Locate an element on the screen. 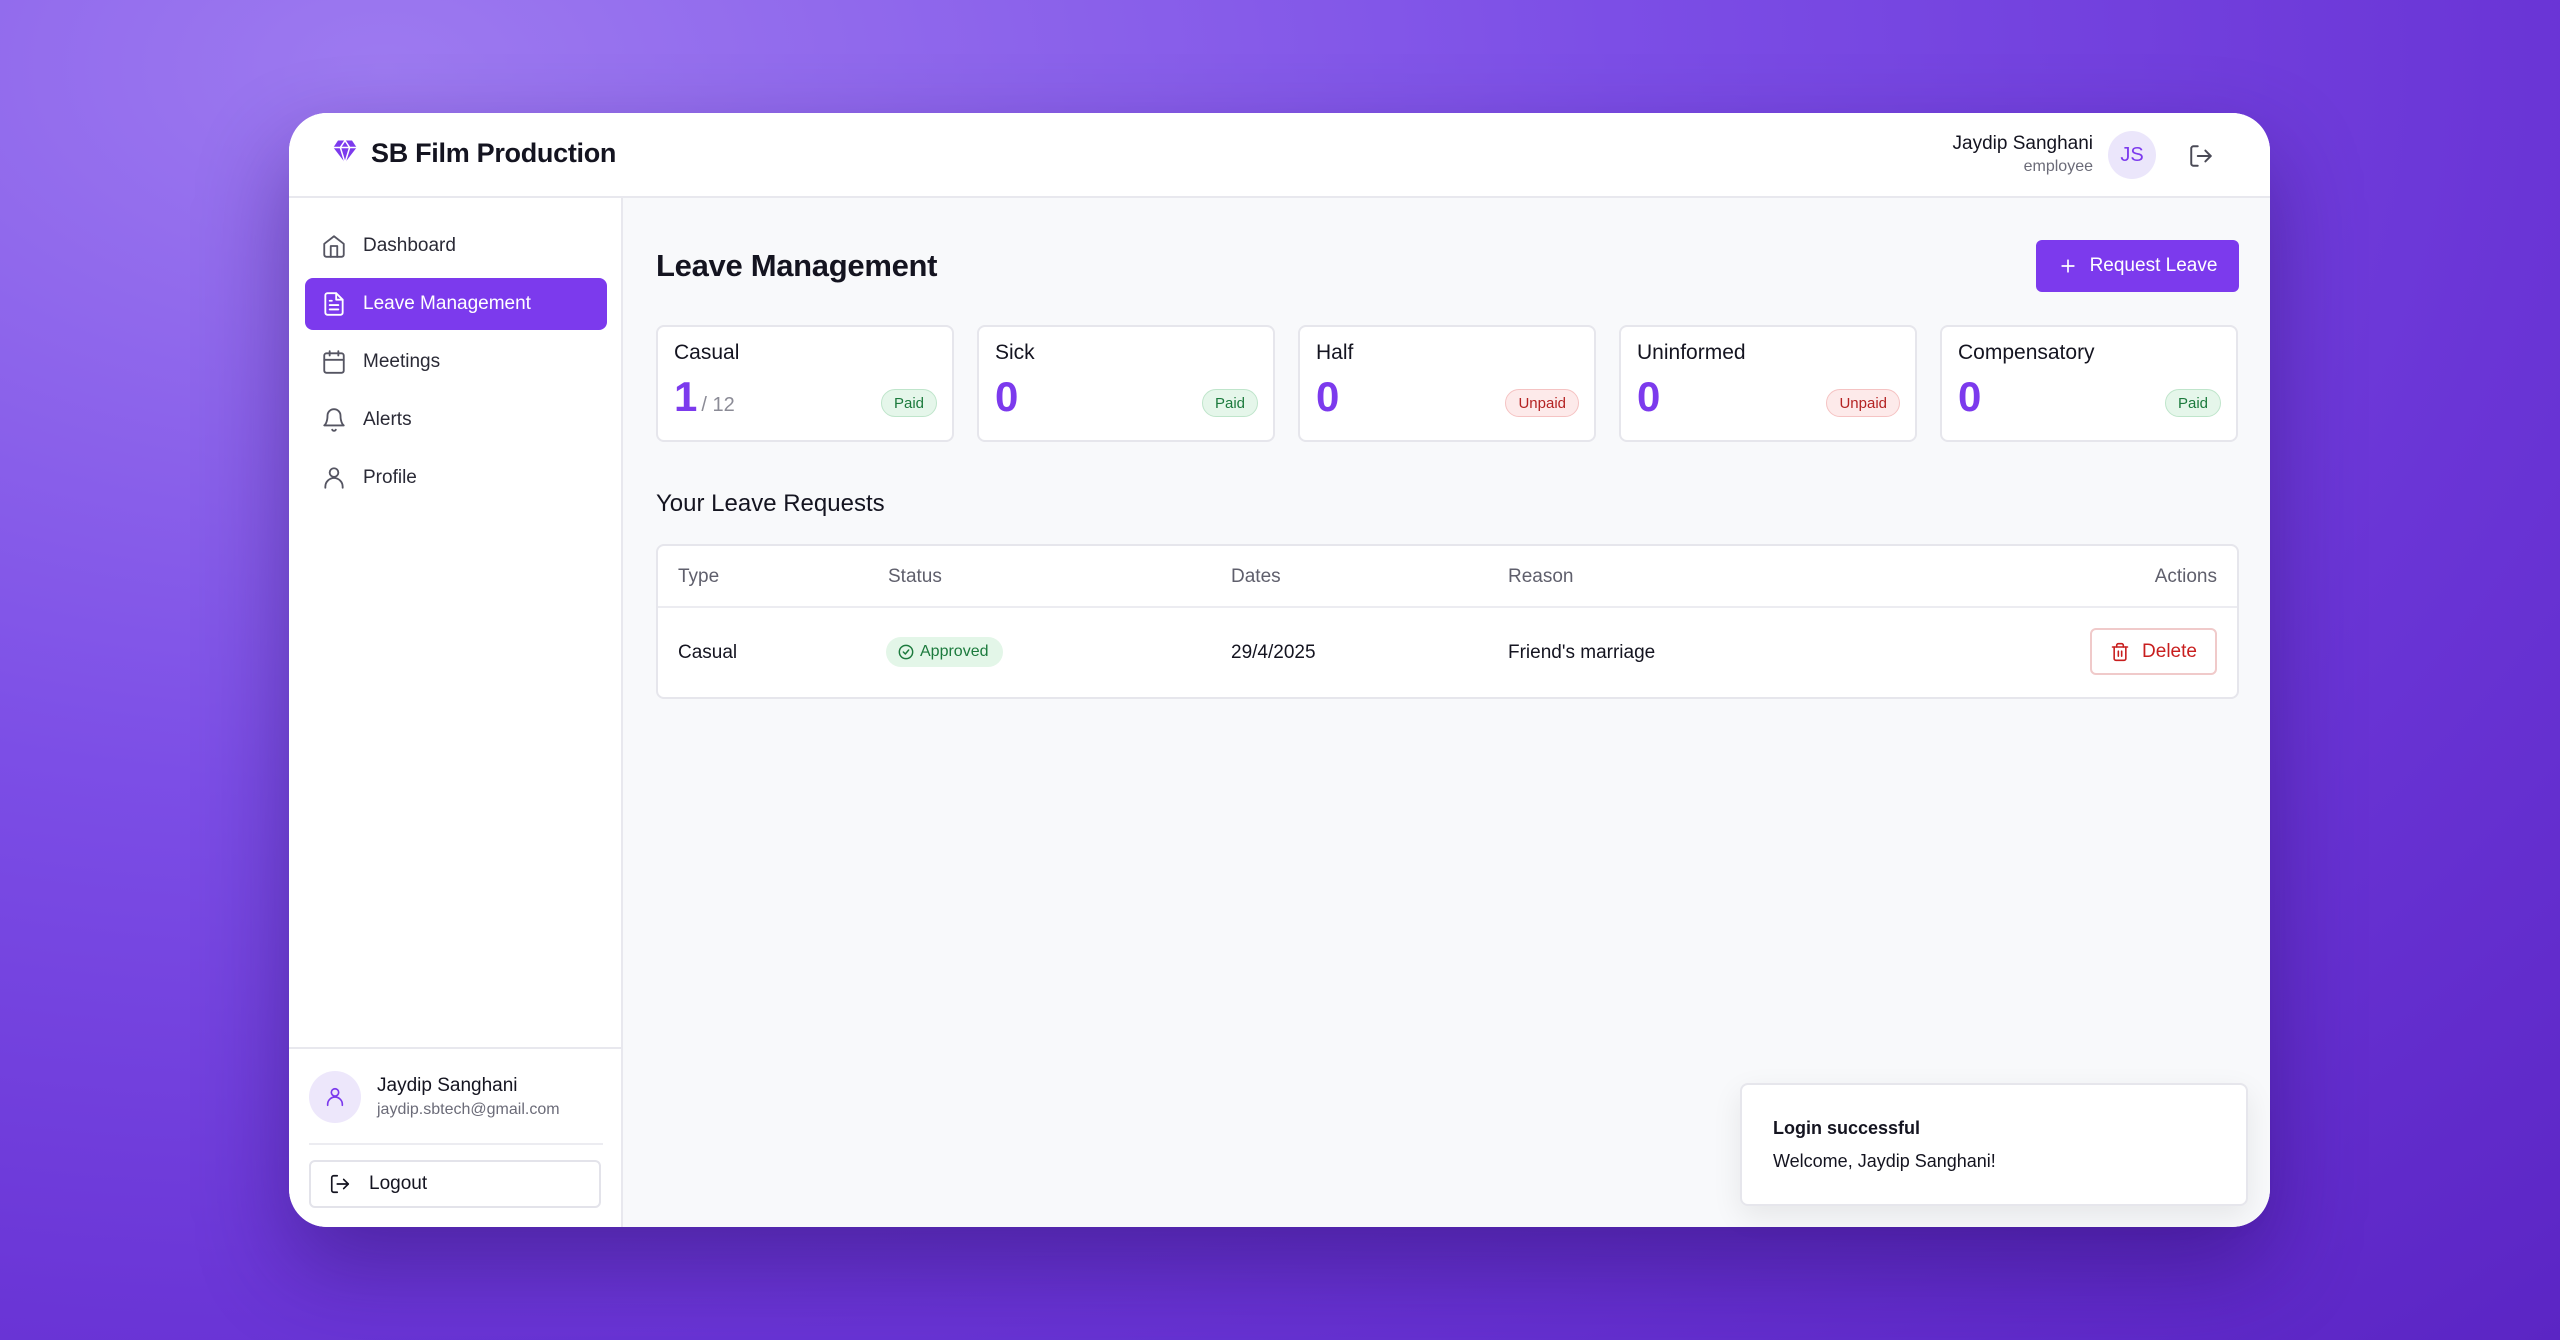 This screenshot has width=2560, height=1340. brand: SB Film Production is located at coordinates (473, 153).